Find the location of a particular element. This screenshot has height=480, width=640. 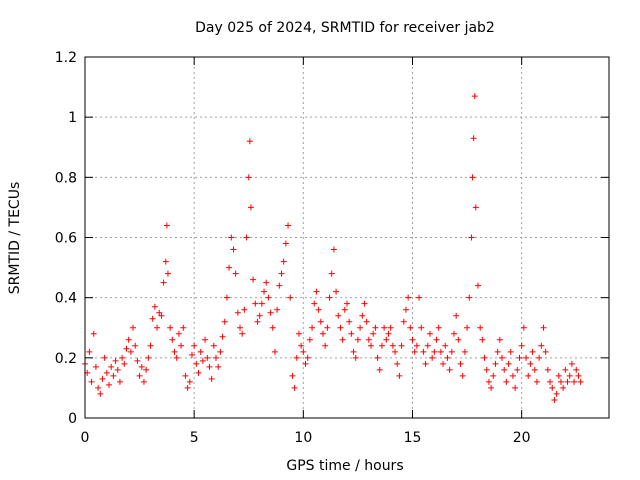

y-tick-label: 0.4 is located at coordinates (66, 299).